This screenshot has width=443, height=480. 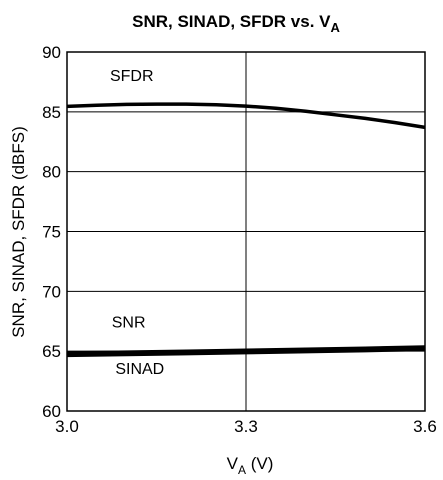 What do you see at coordinates (51, 112) in the screenshot?
I see `y-tick-label: 85` at bounding box center [51, 112].